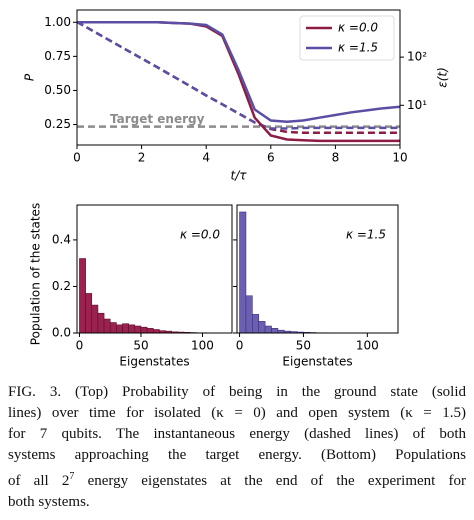 This screenshot has width=474, height=520. I want to click on legend-label: κ =1.5, so click(358, 48).